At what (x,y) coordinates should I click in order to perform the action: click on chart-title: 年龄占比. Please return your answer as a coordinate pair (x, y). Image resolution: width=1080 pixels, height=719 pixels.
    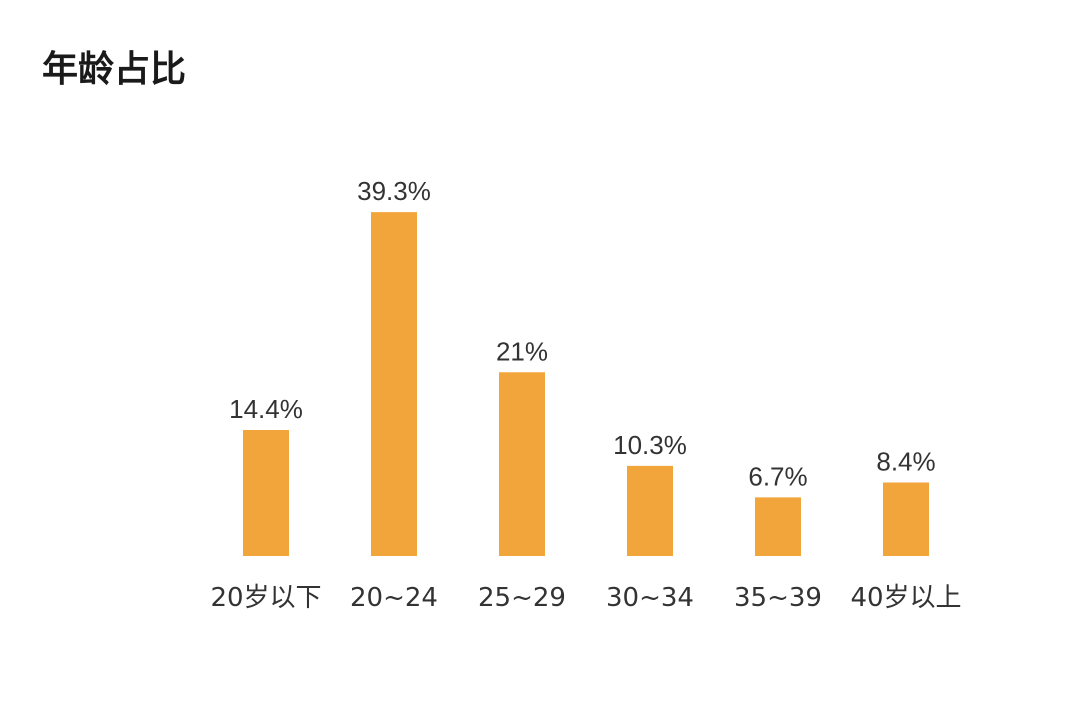
    Looking at the image, I should click on (114, 69).